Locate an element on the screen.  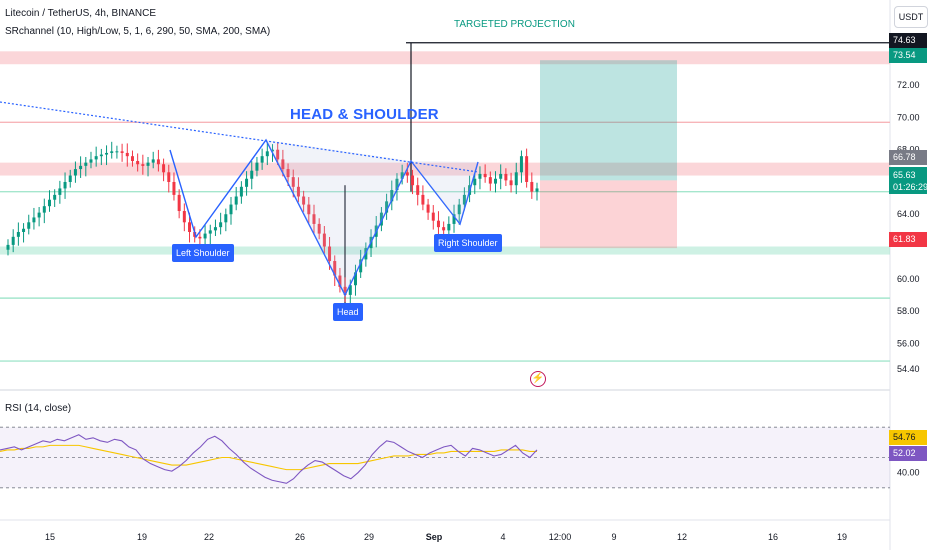
x-tick-label: 9 is located at coordinates (613, 537).